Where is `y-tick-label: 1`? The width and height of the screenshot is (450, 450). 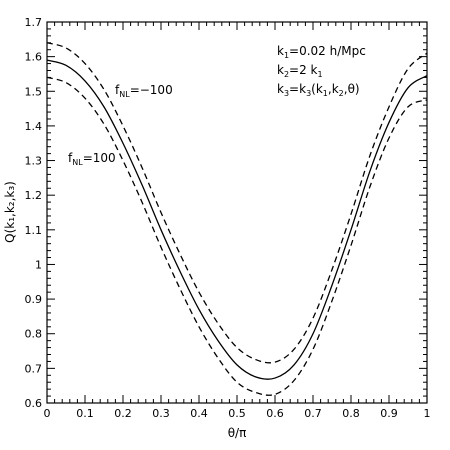 y-tick-label: 1 is located at coordinates (38, 264).